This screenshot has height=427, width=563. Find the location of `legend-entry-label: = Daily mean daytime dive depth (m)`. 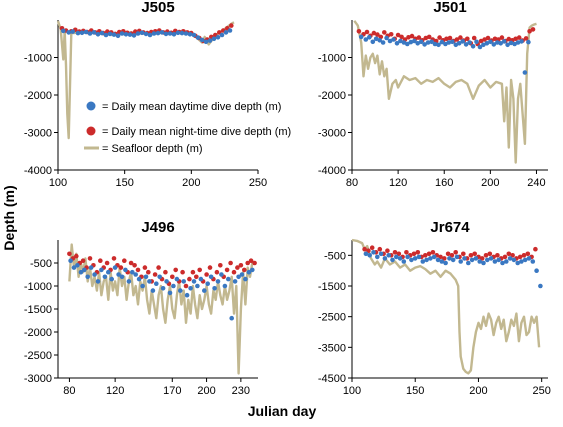

legend-entry-label: = Daily mean daytime dive depth (m) is located at coordinates (191, 107).